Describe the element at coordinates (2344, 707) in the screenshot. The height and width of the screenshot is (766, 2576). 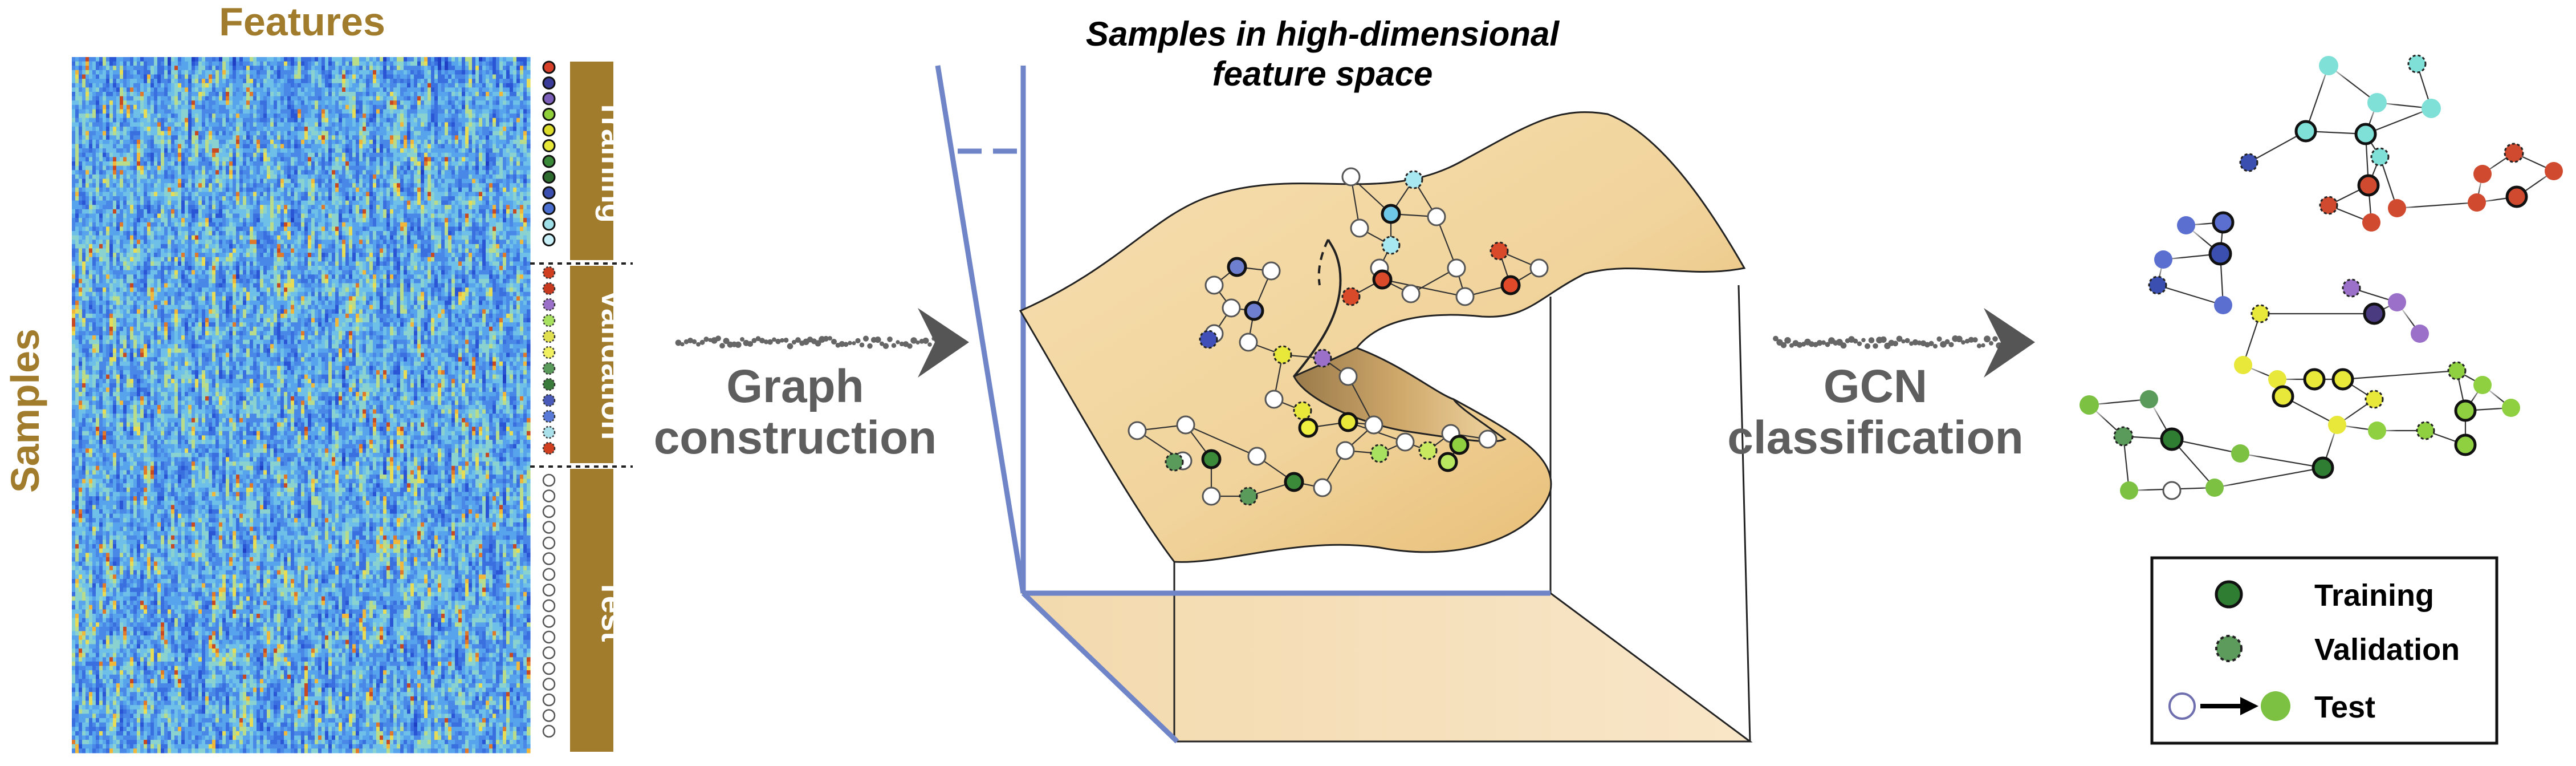
I see `legend-test-label: Test` at that location.